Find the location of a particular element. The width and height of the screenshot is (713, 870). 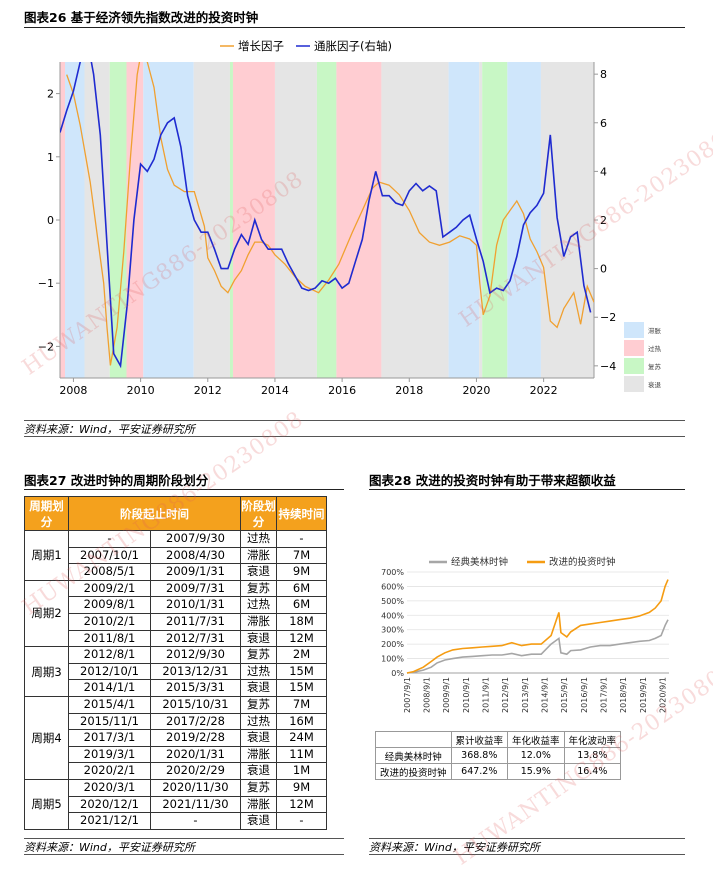

y-right-tick-label: −2 is located at coordinates (608, 317).